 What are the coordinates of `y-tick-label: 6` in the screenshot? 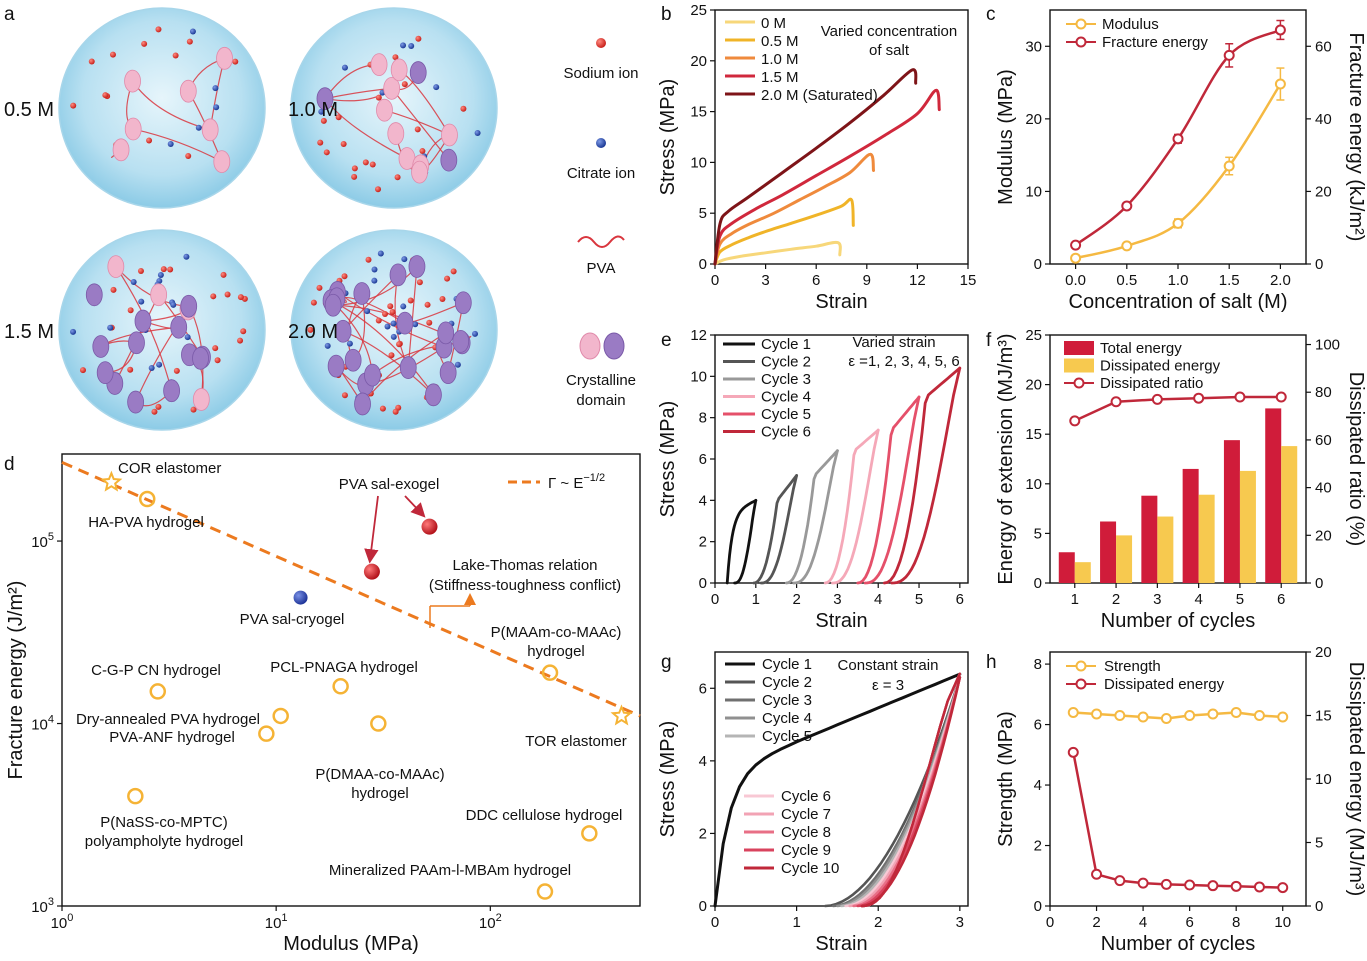 It's located at (1038, 725).